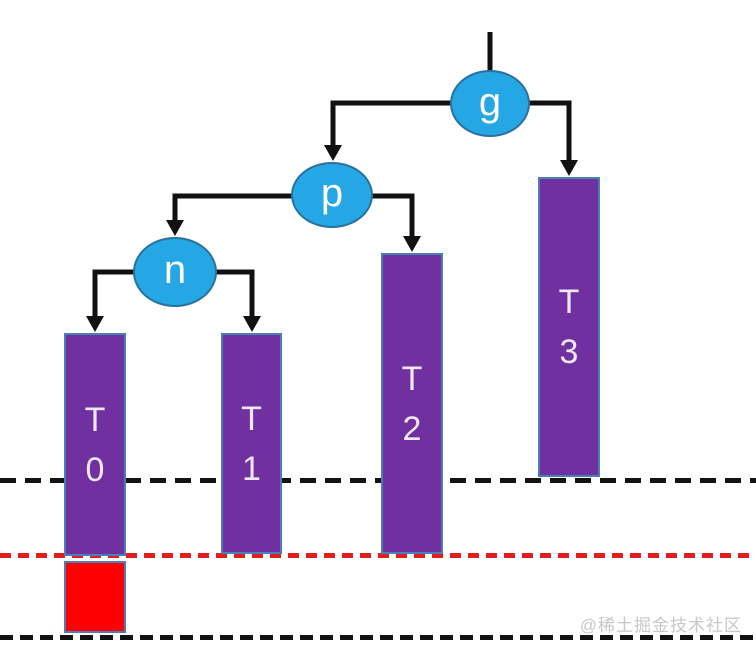 The image size is (756, 652). I want to click on edge-g-to-p, so click(391, 123).